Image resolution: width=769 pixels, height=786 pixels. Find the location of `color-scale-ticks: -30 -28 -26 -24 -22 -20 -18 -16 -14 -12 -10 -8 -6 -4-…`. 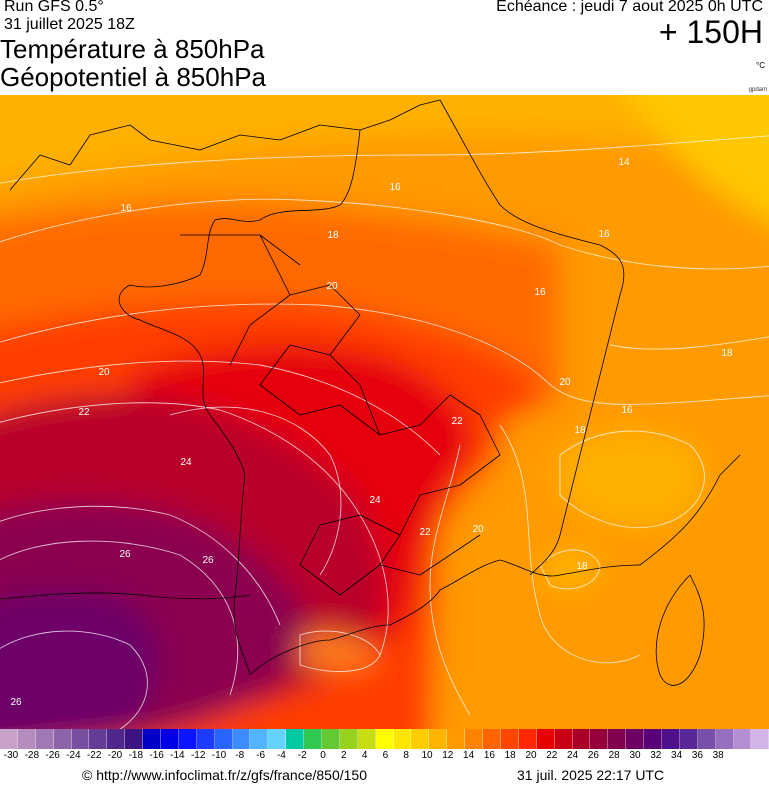

color-scale-ticks: -30 -28 -26 -24 -22 -20 -18 -16 -14 -12 -10 -8 -6 -4-… is located at coordinates (384, 758).